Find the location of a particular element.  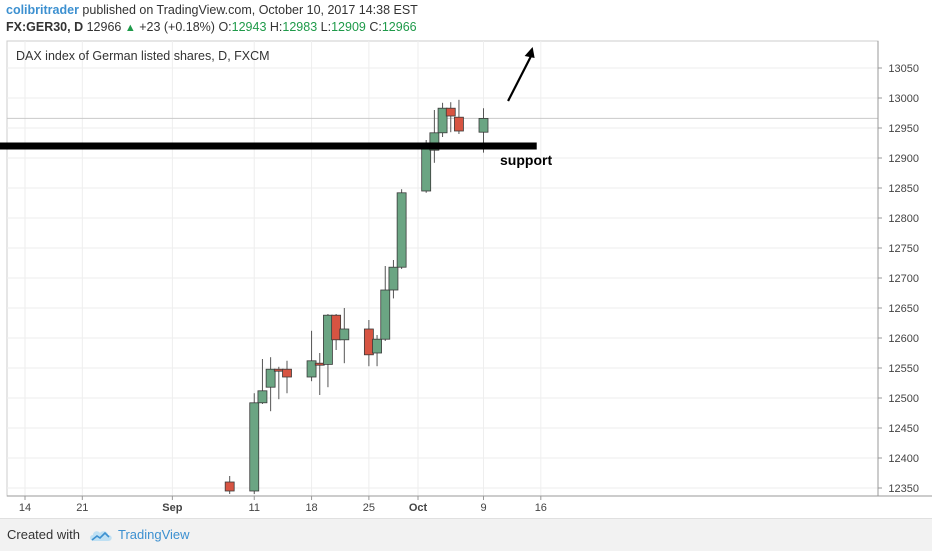

up-arrow-line is located at coordinates (520, 77).